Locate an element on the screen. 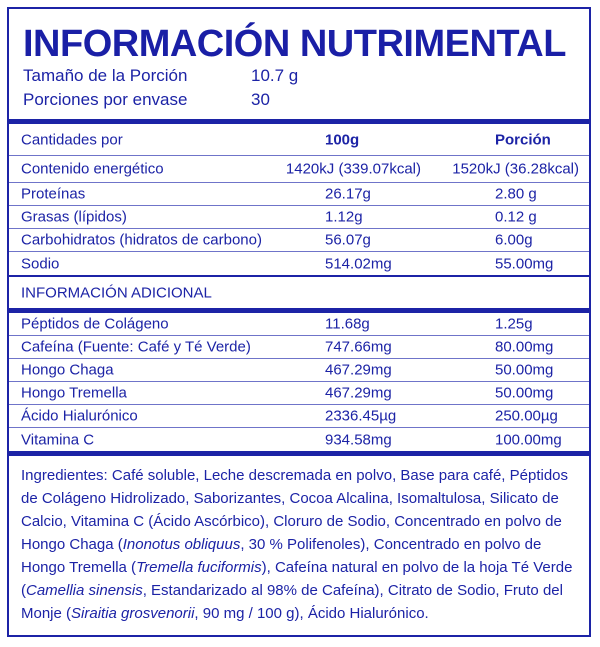 This screenshot has height=647, width=600. serving-size: Tamaño de la Porción 10.7 g is located at coordinates (223, 77).